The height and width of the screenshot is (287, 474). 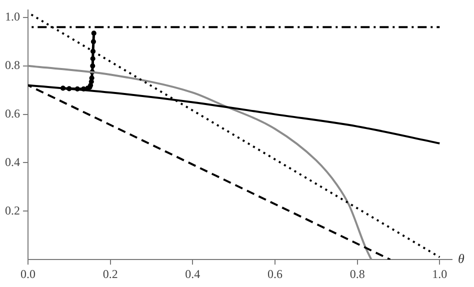 I want to click on y-tick-label: 0.4, so click(x=12, y=161).